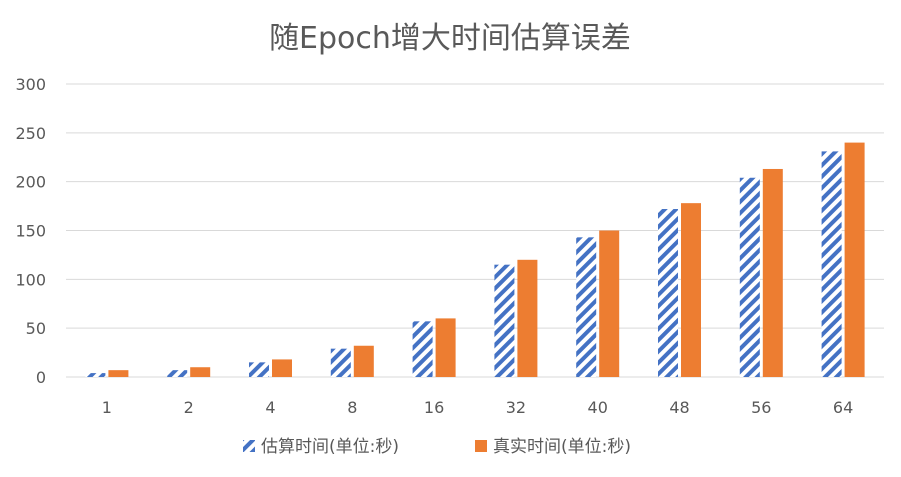 The width and height of the screenshot is (901, 477). What do you see at coordinates (36, 328) in the screenshot?
I see `y-tick-label: 50` at bounding box center [36, 328].